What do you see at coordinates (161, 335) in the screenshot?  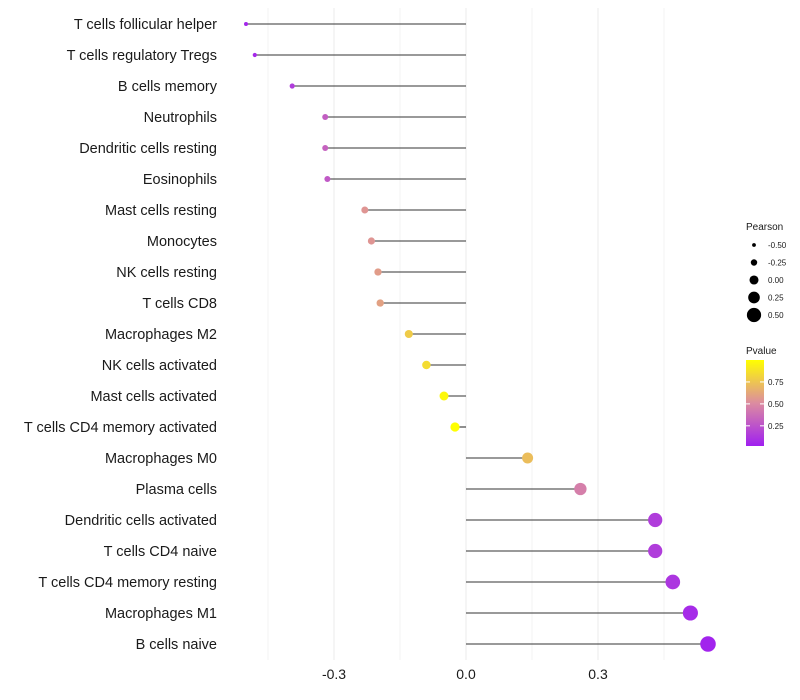 I see `category-label: Macrophages M2` at bounding box center [161, 335].